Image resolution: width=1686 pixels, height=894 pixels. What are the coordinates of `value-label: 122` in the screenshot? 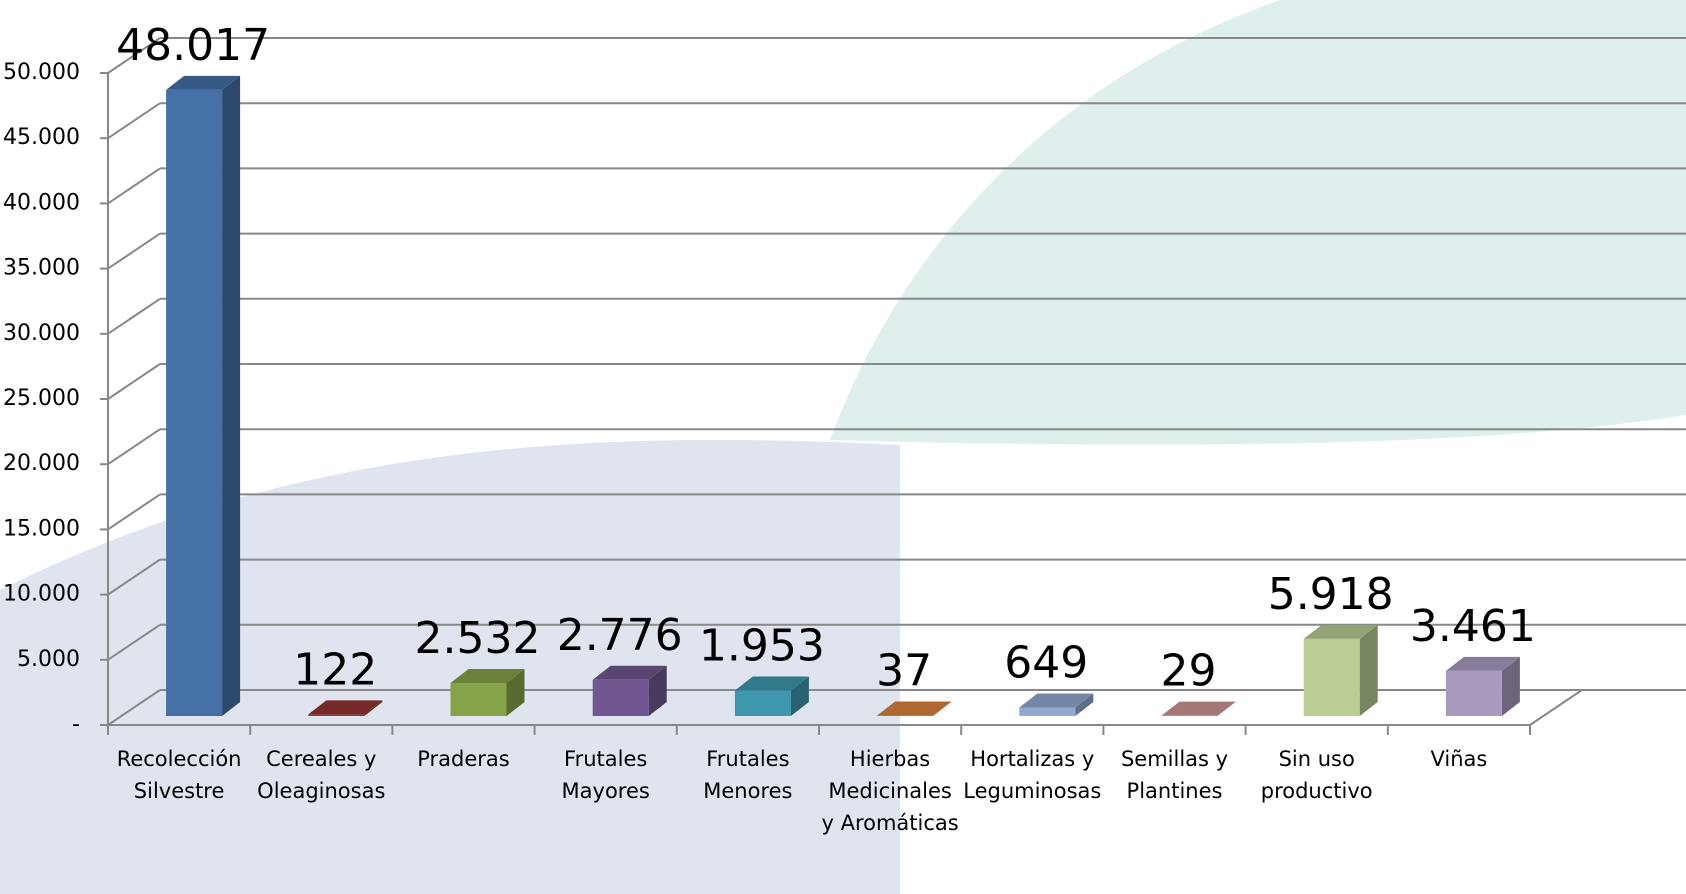 It's located at (335, 669).